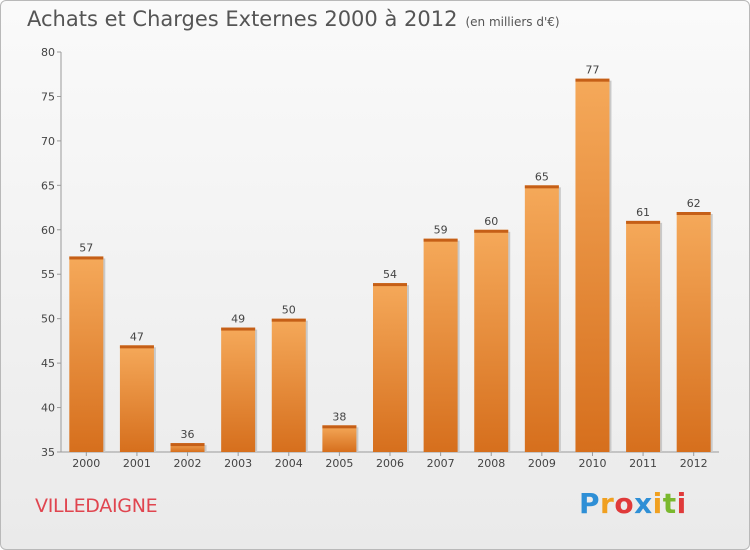  I want to click on bar-group: 61, so click(644, 329).